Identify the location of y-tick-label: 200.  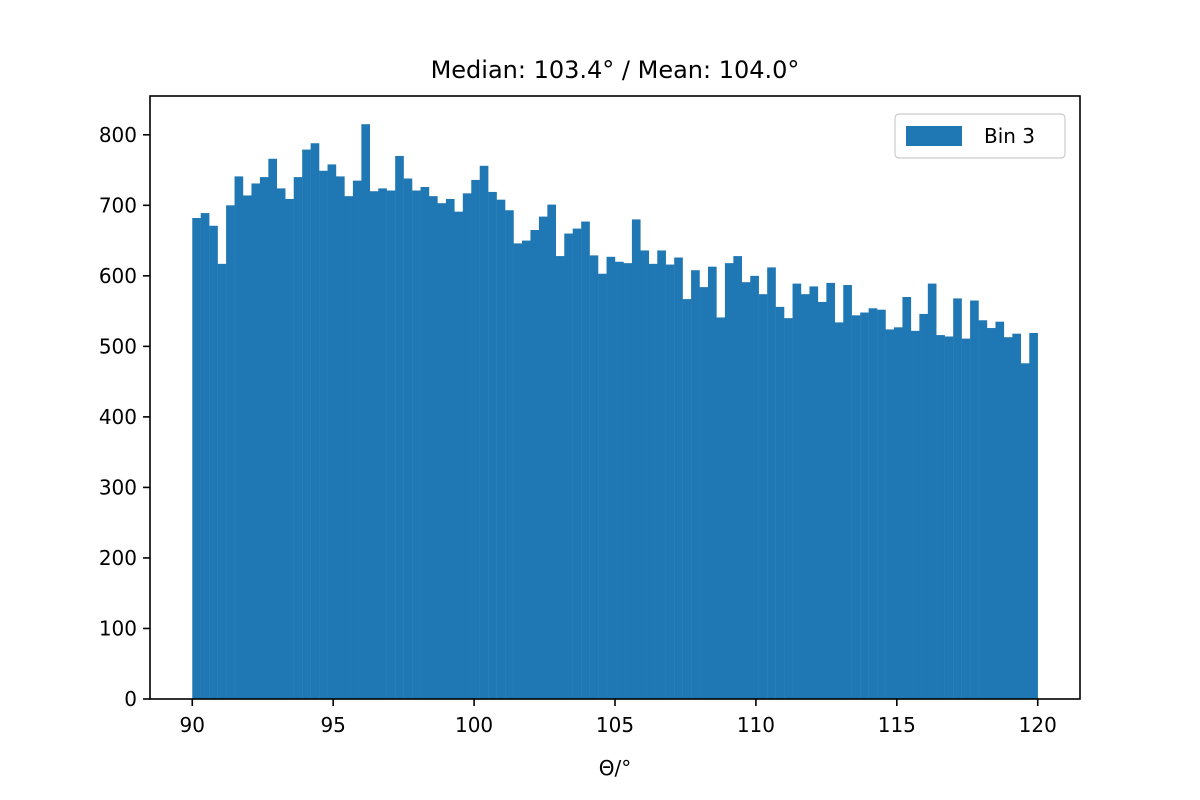
(118, 558).